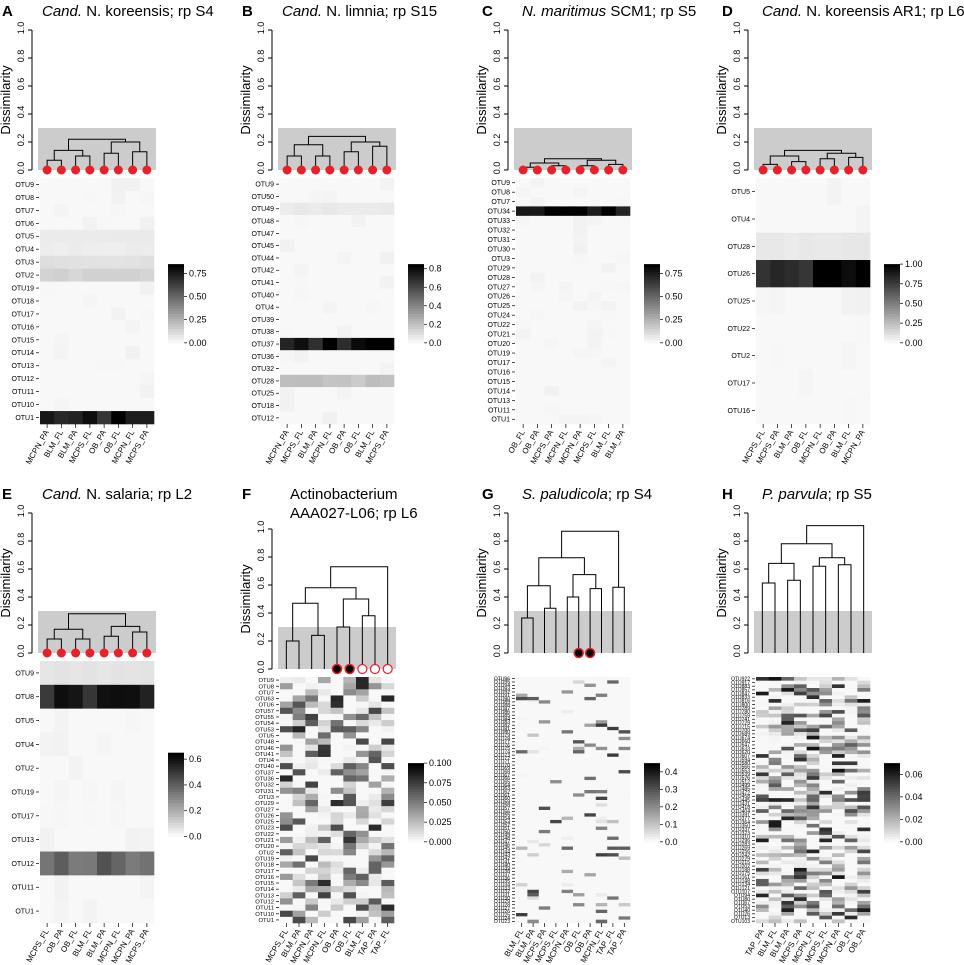 The height and width of the screenshot is (965, 964). Describe the element at coordinates (587, 494) in the screenshot. I see `panel-title: S. paludicola; rp S4` at that location.